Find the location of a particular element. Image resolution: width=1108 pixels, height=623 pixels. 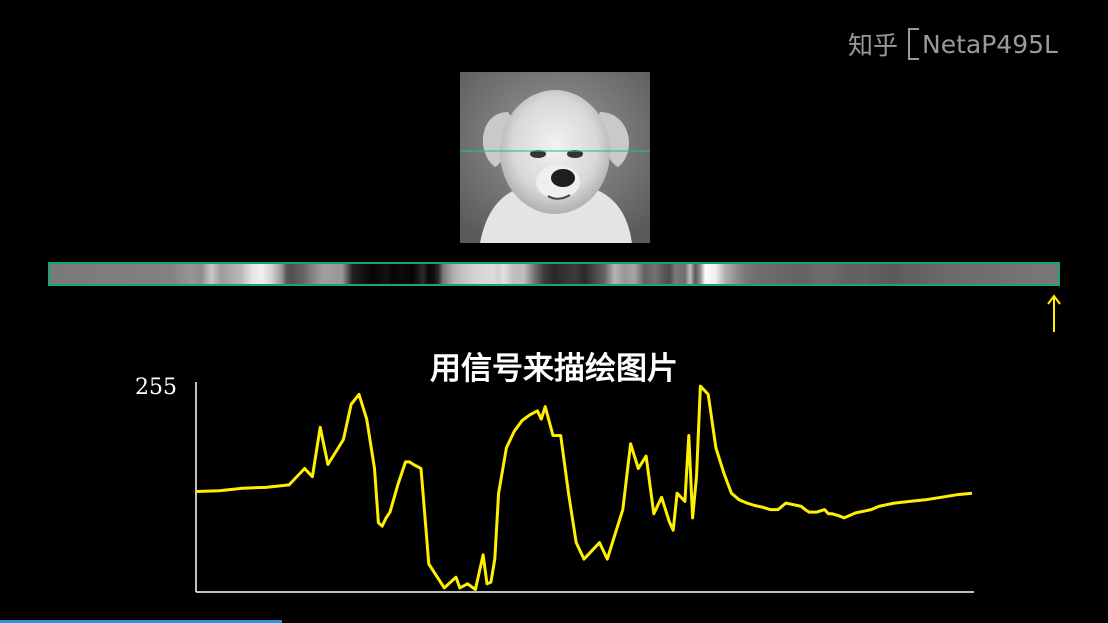

puppy-image is located at coordinates (555, 157).